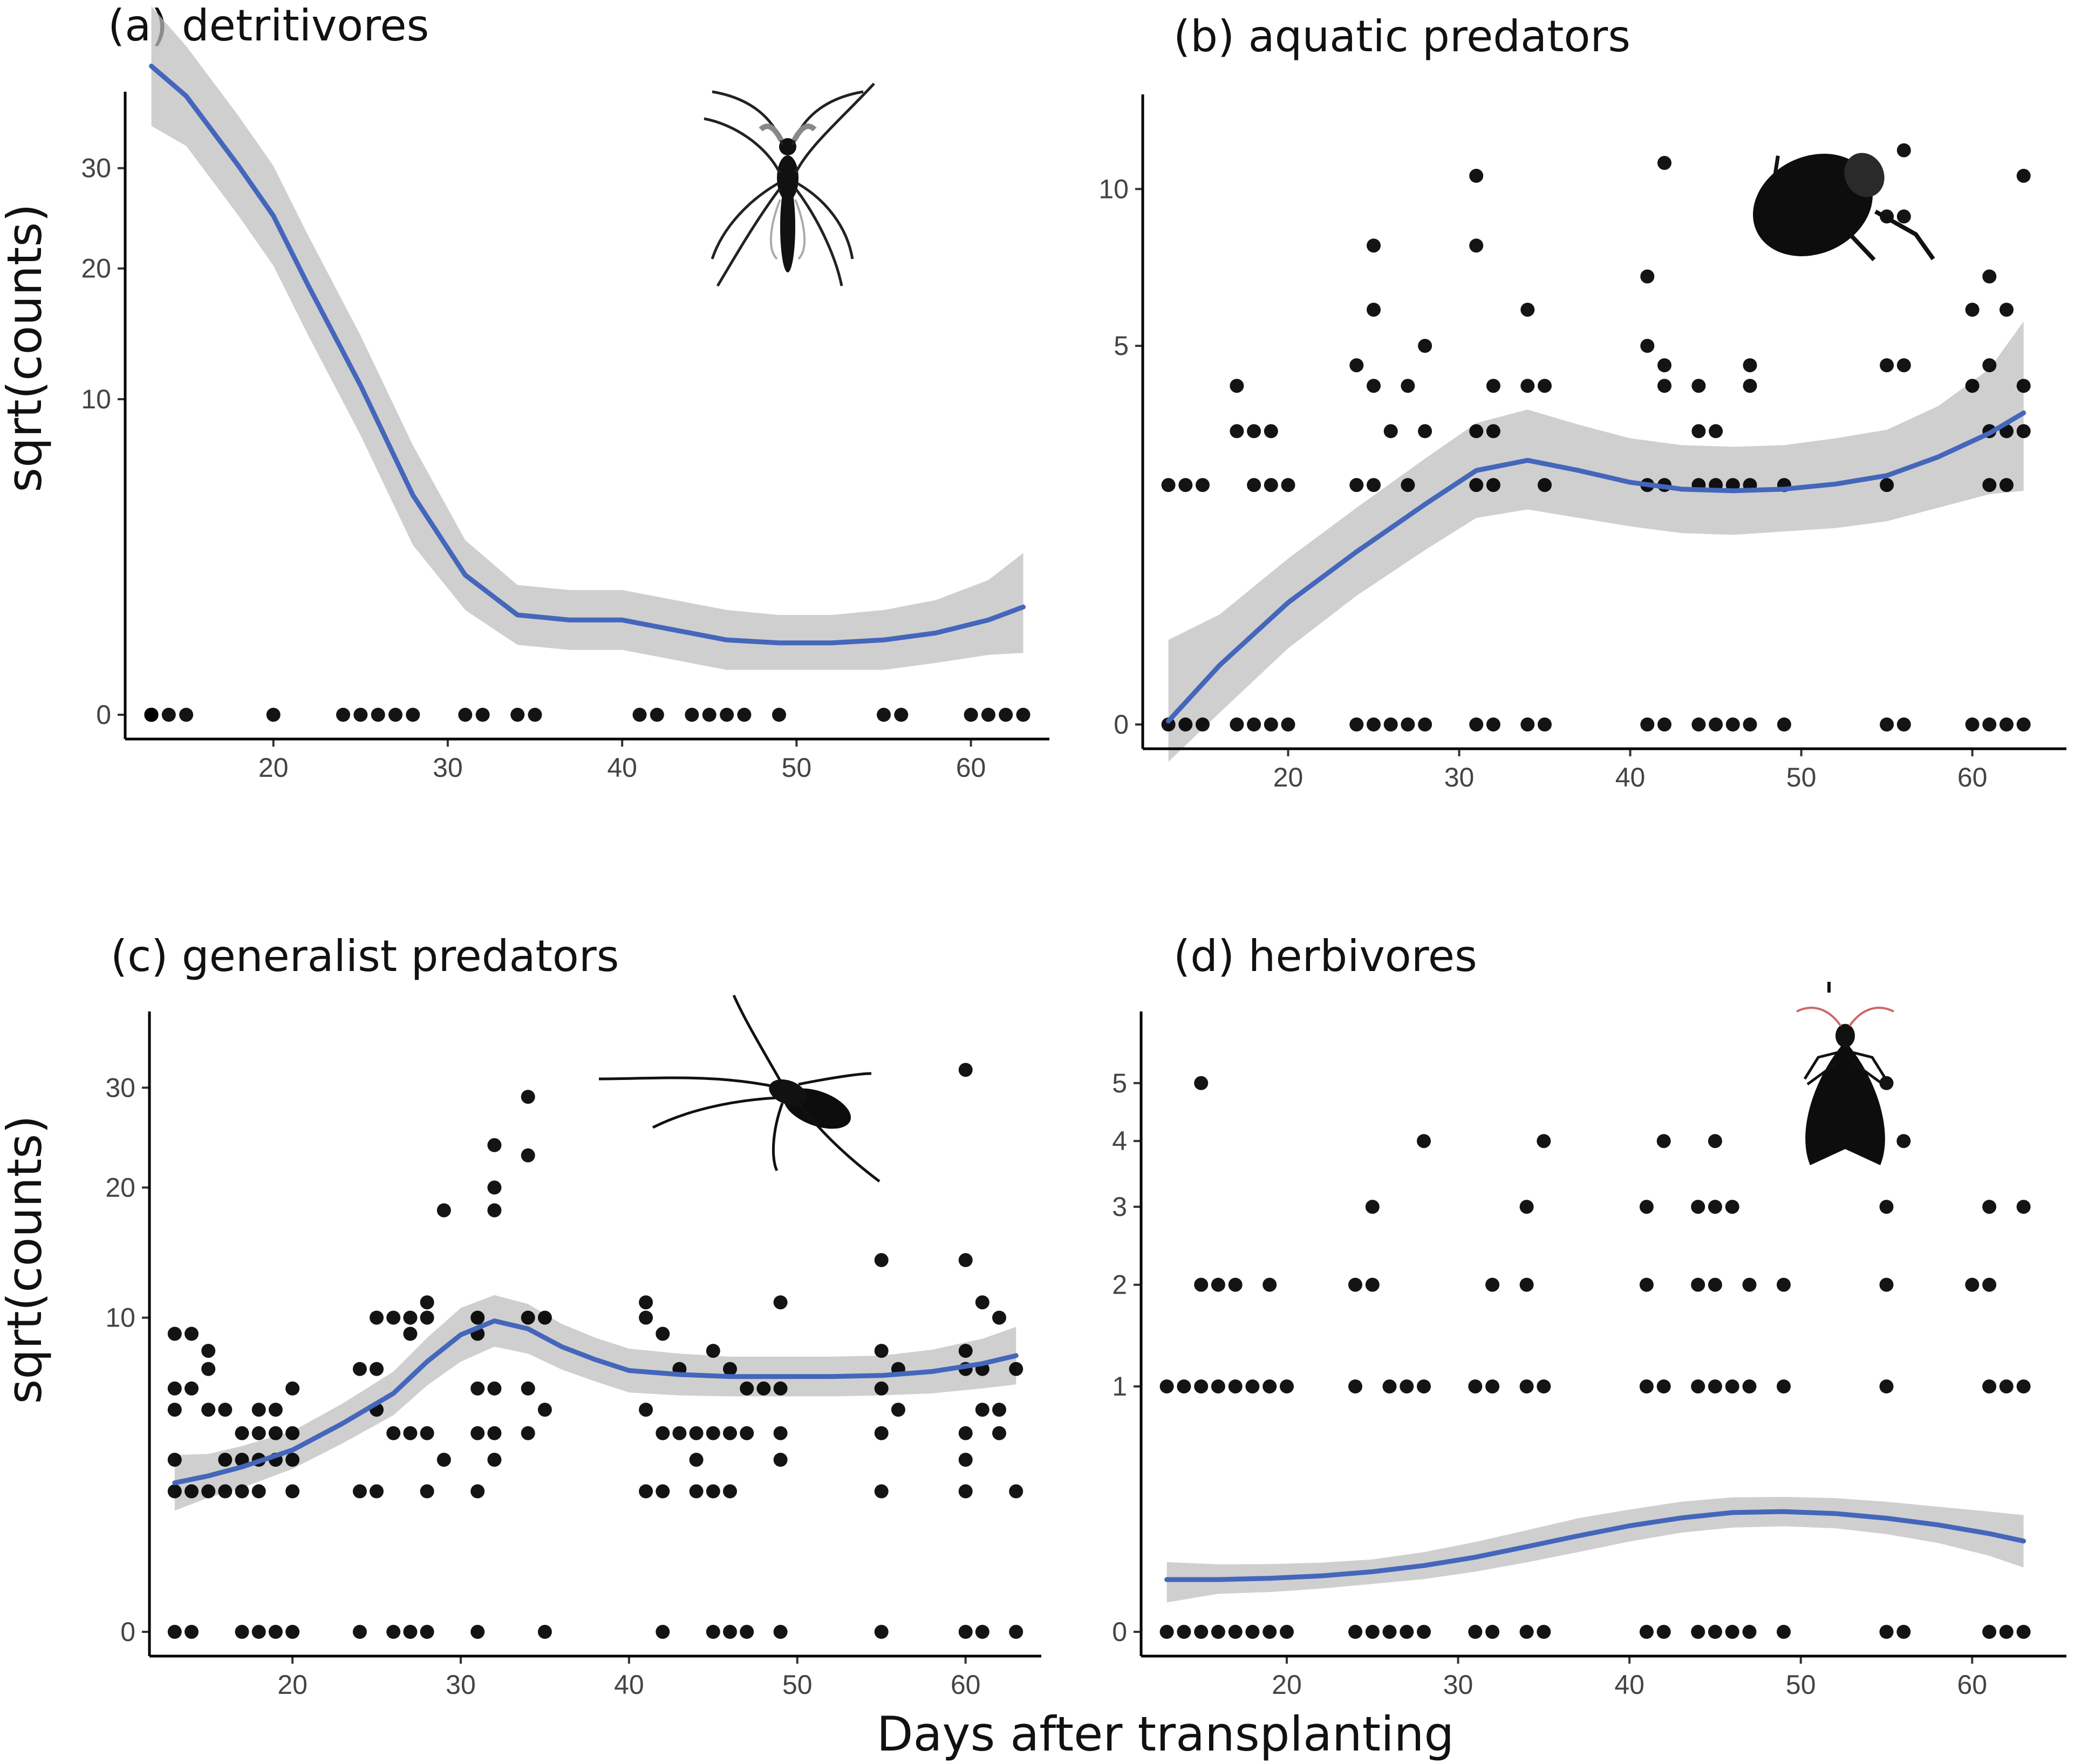 This screenshot has width=2095, height=1764. What do you see at coordinates (448, 768) in the screenshot?
I see `panel-a-x-tick-label: 30` at bounding box center [448, 768].